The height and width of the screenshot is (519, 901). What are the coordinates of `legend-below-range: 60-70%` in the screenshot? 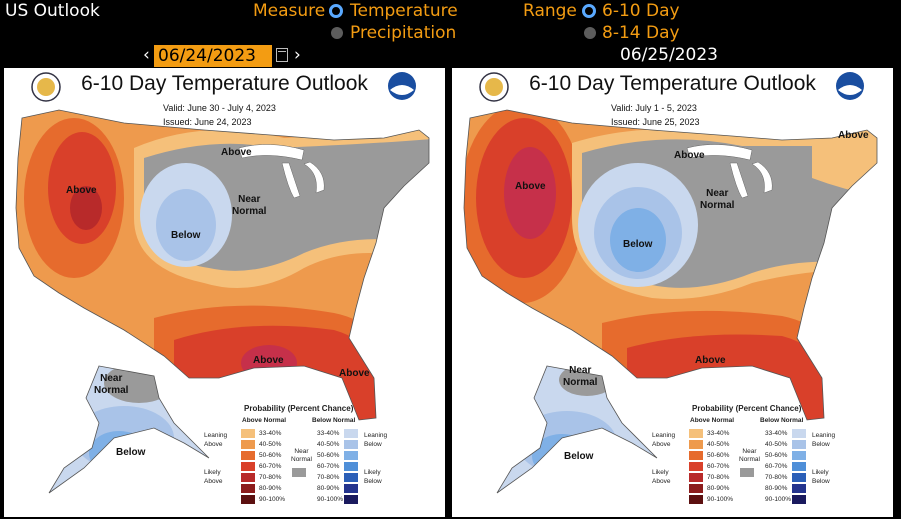 It's located at (776, 466).